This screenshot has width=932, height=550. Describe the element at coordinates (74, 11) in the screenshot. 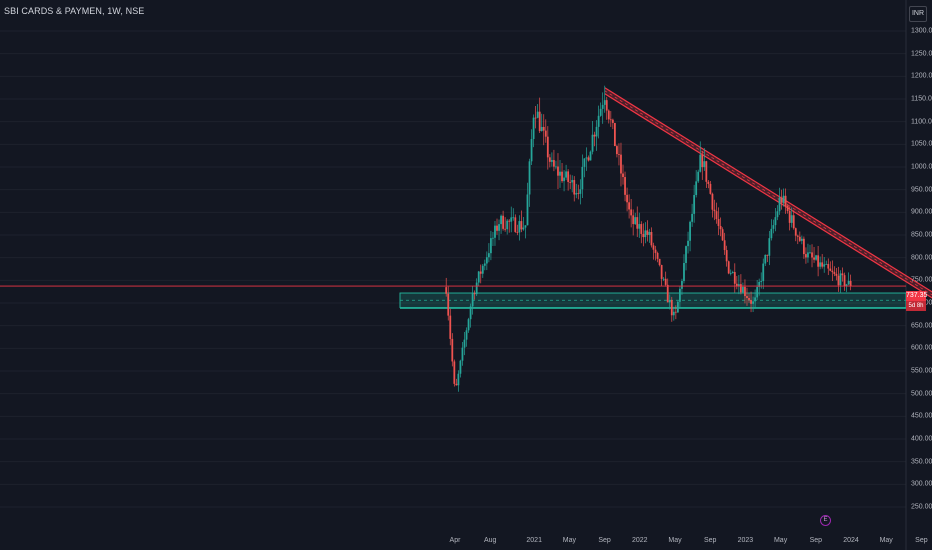

I see `symbol-title: SBI CARDS & PAYMEN, 1W, NSE` at that location.